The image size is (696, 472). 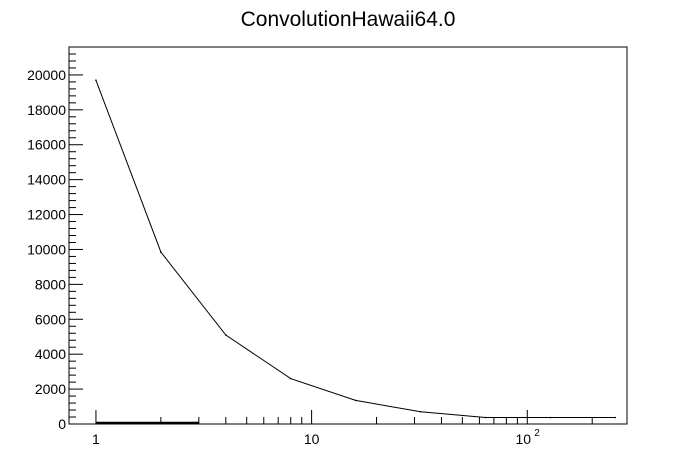 What do you see at coordinates (348, 19) in the screenshot?
I see `chart-title: ConvolutionHawaii64.0` at bounding box center [348, 19].